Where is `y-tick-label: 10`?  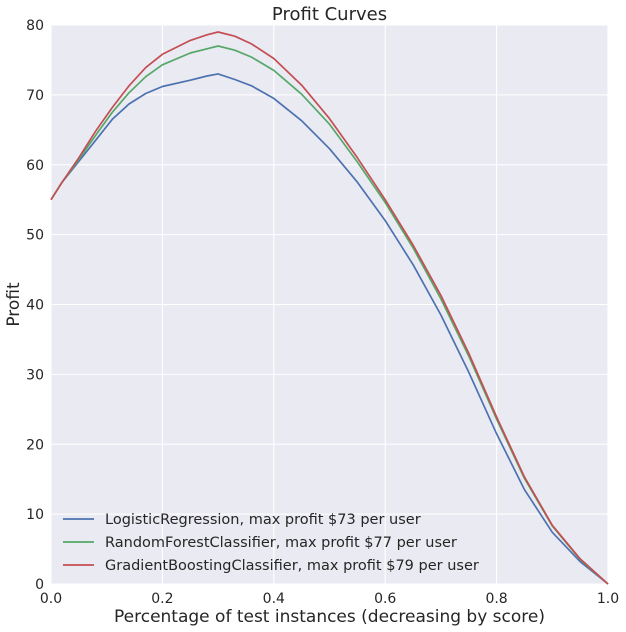
y-tick-label: 10 is located at coordinates (35, 515).